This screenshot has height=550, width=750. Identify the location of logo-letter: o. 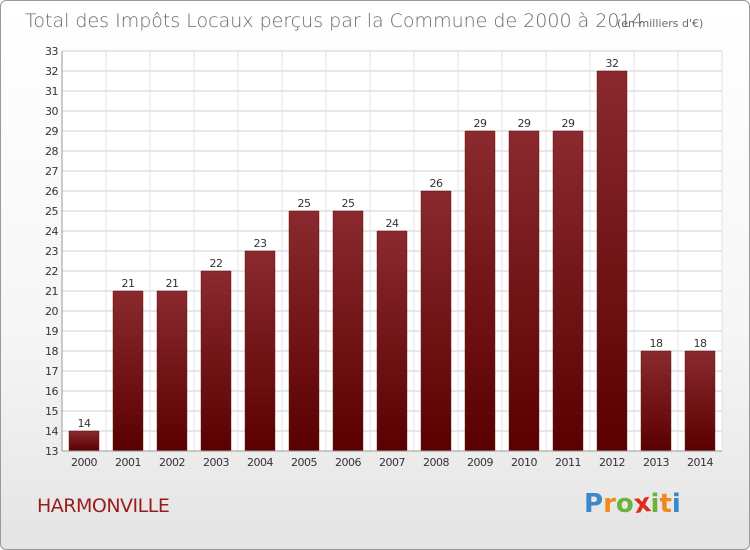
(624, 504).